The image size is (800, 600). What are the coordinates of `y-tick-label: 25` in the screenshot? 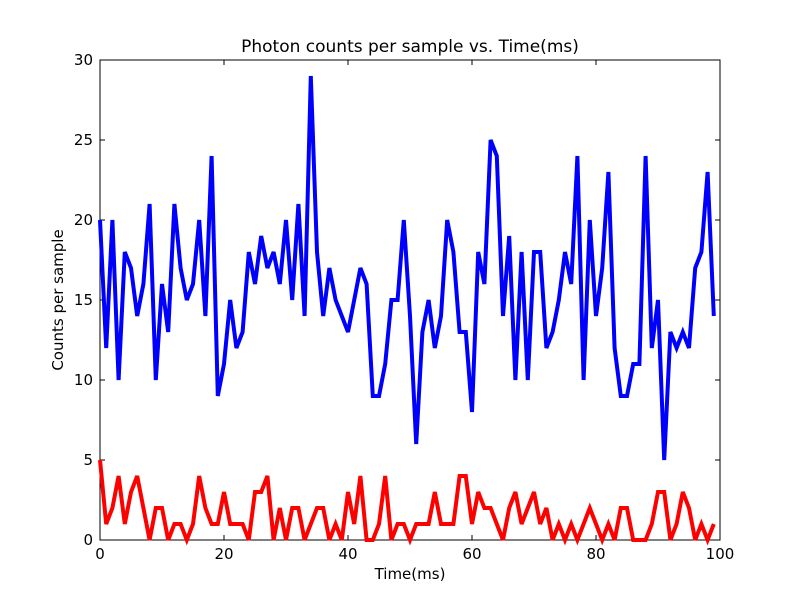 It's located at (83, 140).